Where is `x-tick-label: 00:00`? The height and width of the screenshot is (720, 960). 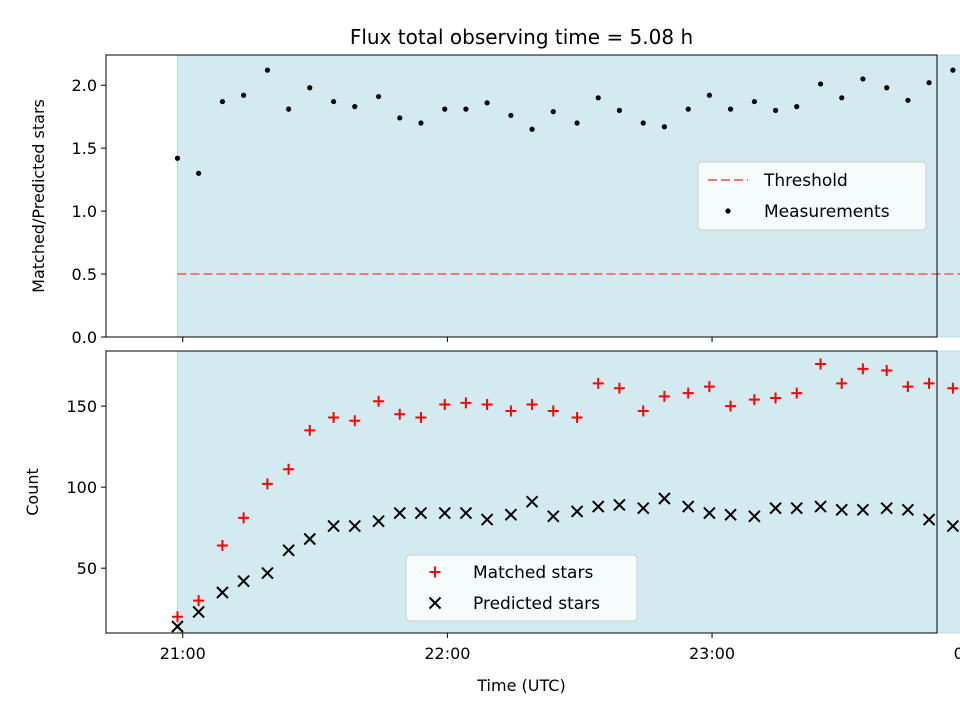 x-tick-label: 00:00 is located at coordinates (957, 653).